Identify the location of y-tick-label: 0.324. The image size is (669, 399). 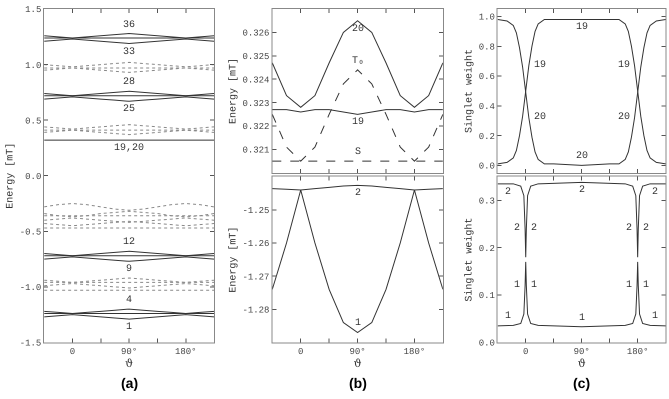
(256, 80).